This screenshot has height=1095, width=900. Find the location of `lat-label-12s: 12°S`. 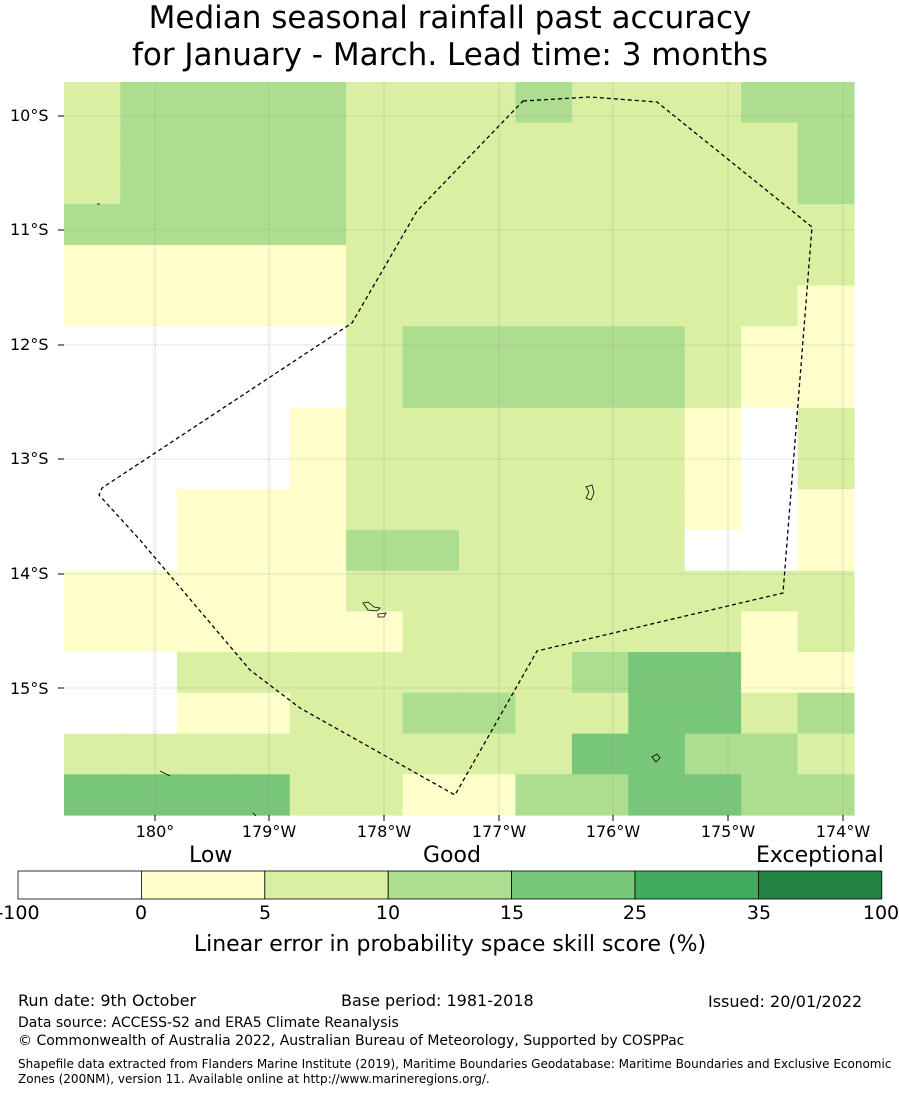

lat-label-12s: 12°S is located at coordinates (29, 344).